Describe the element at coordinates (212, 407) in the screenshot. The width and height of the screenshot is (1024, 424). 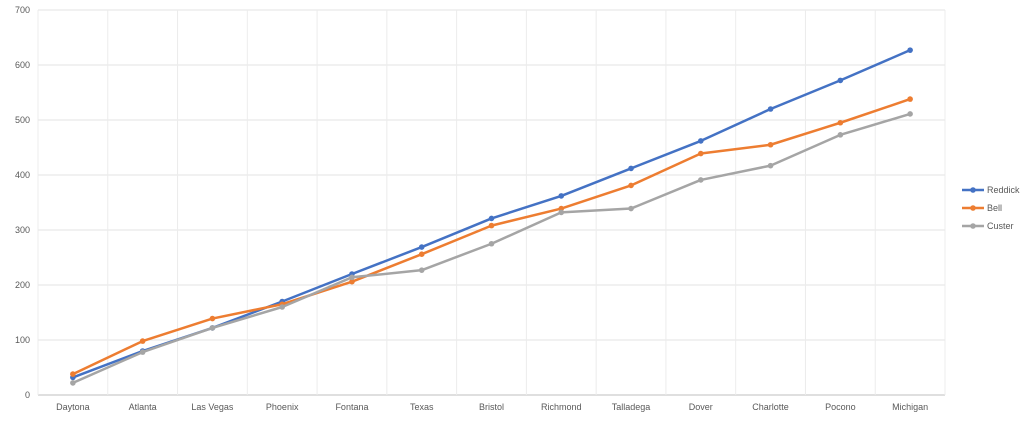
I see `x-tick-label: Las Vegas` at that location.